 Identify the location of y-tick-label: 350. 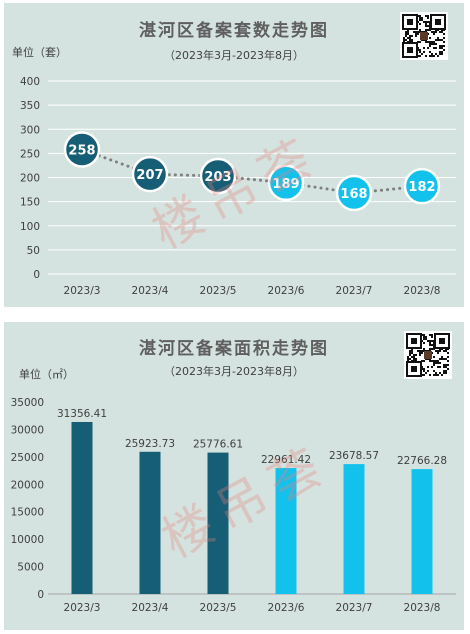
(30, 106).